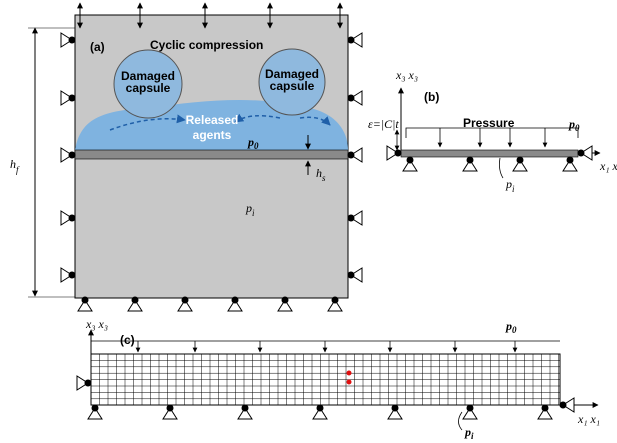 This screenshot has height=443, width=617. I want to click on hs-label: hs, so click(321, 174).